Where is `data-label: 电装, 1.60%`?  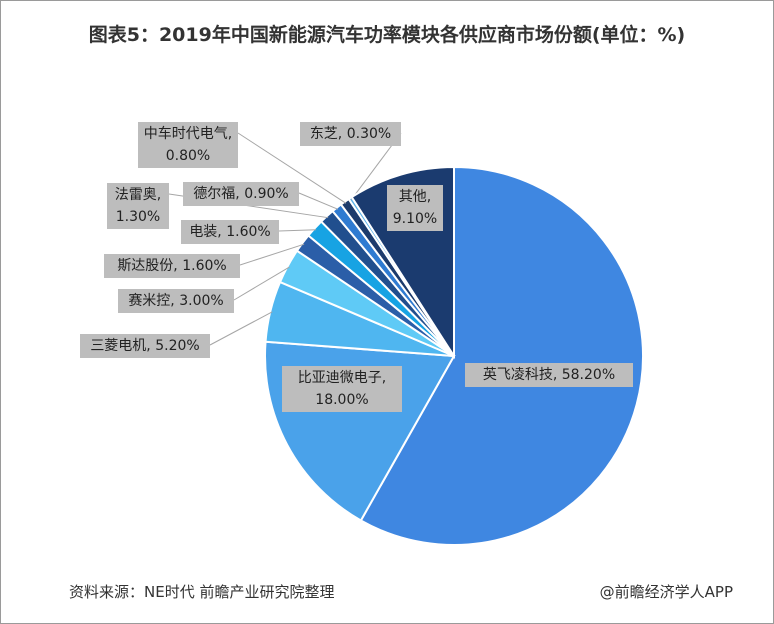
data-label: 电装, 1.60% is located at coordinates (230, 232).